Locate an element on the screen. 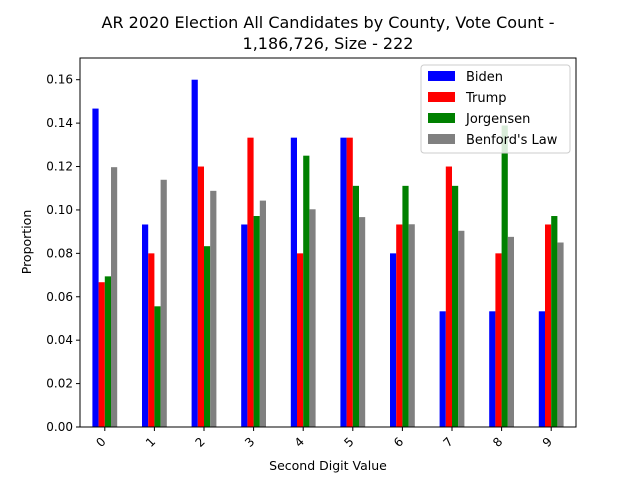 This screenshot has height=480, width=640. y-tick-label: 0.16 is located at coordinates (59, 80).